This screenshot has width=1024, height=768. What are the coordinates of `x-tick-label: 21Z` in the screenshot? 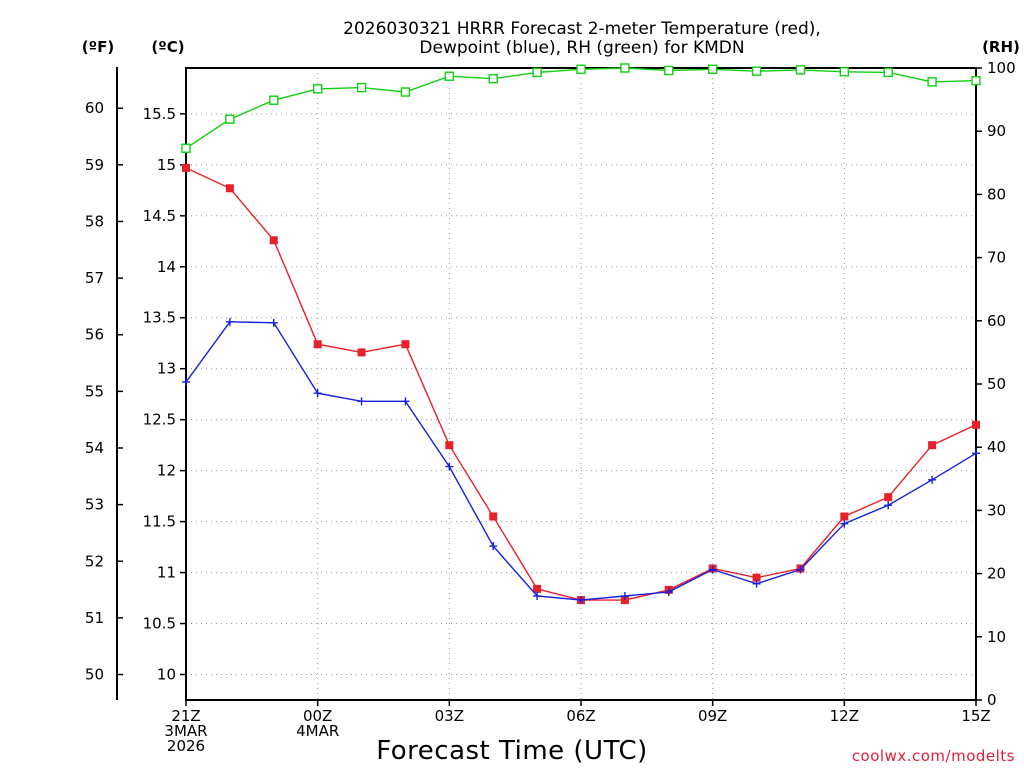 It's located at (185, 716).